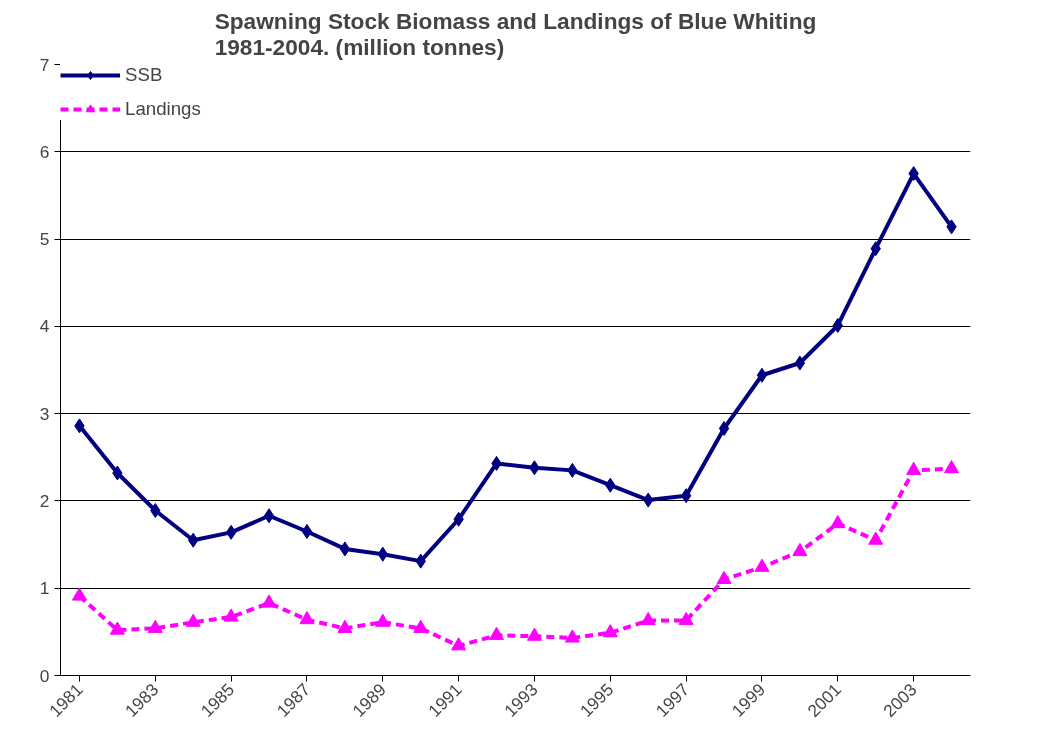  Describe the element at coordinates (44, 413) in the screenshot. I see `y-tick-label: 3` at that location.